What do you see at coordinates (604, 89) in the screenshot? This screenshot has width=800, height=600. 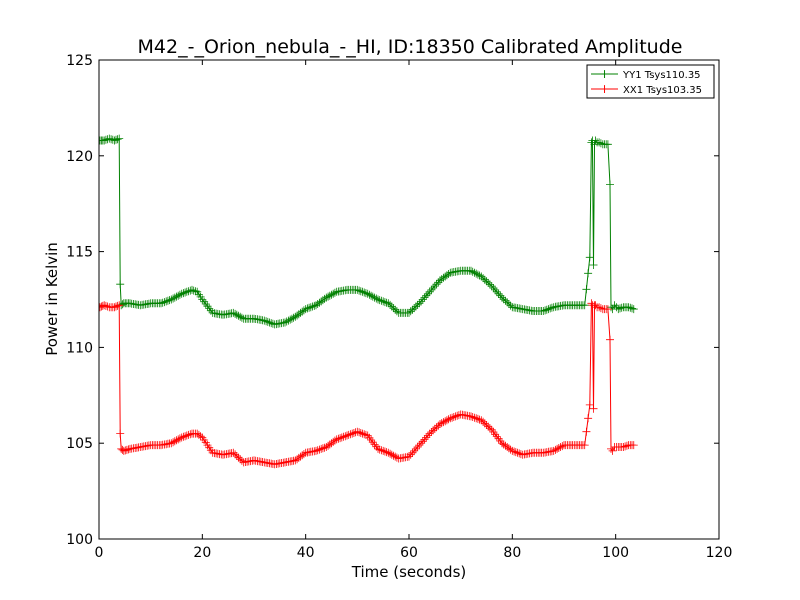 I see `legend-marker-xx1: +` at bounding box center [604, 89].